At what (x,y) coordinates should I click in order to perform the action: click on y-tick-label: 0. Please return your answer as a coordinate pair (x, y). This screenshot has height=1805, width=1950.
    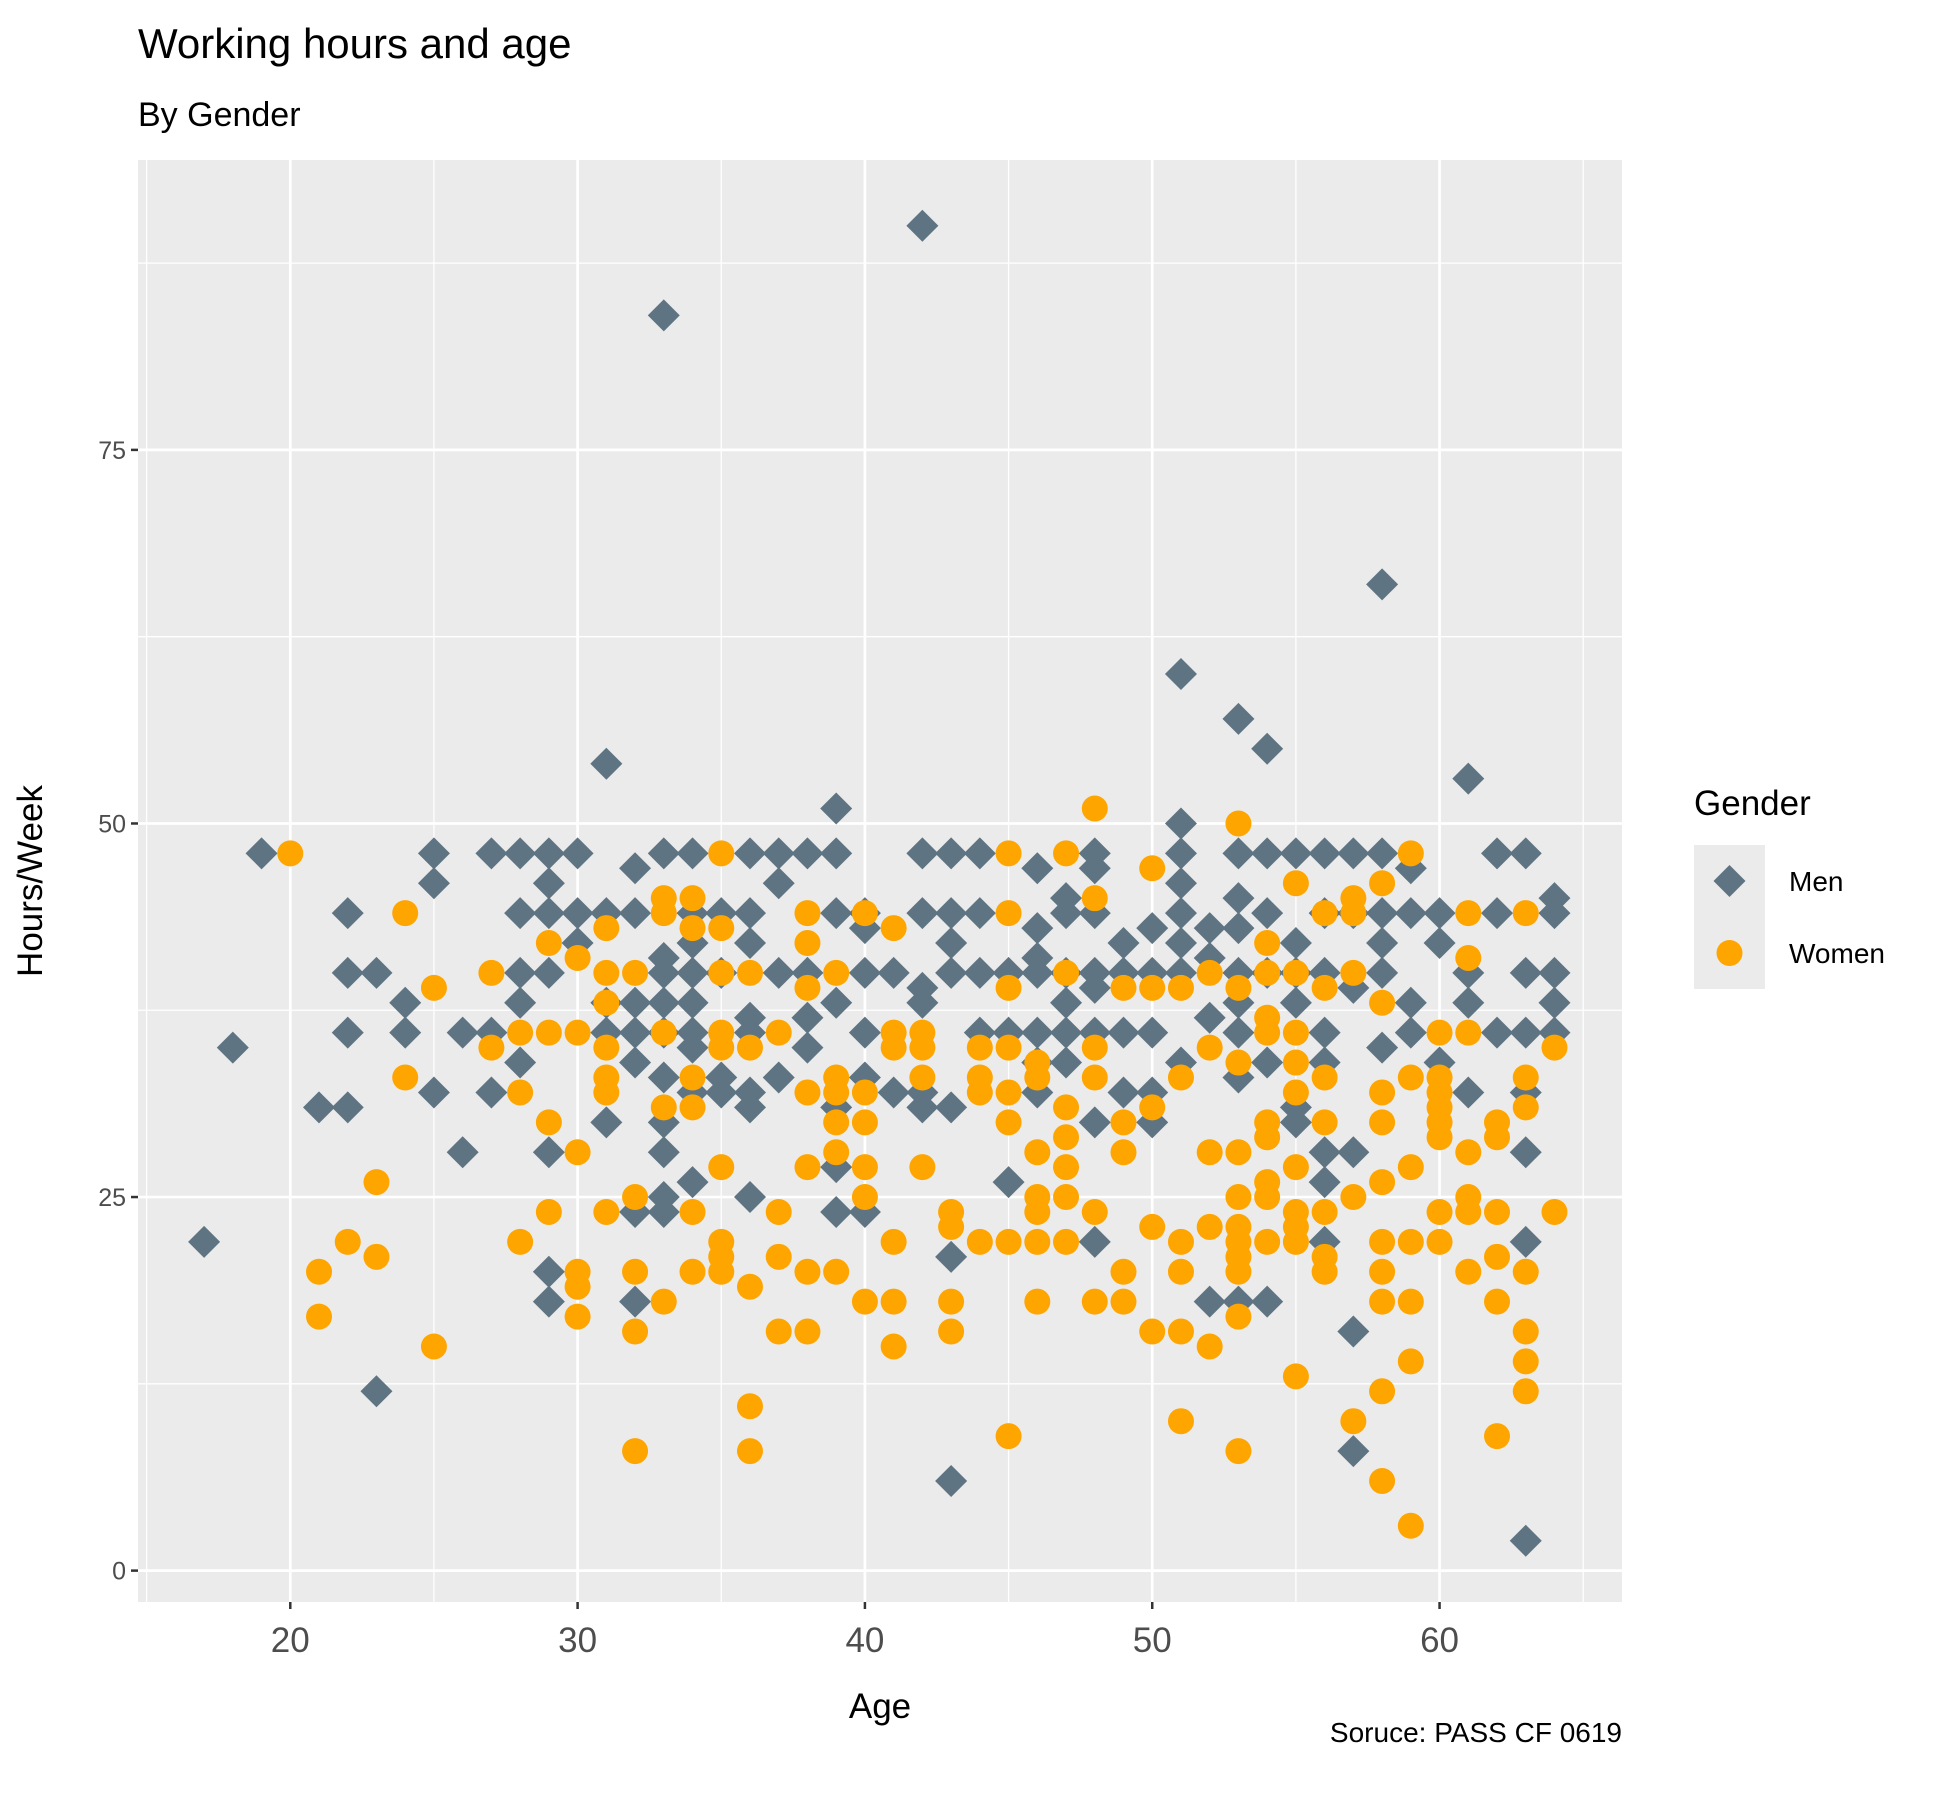
    Looking at the image, I should click on (119, 1572).